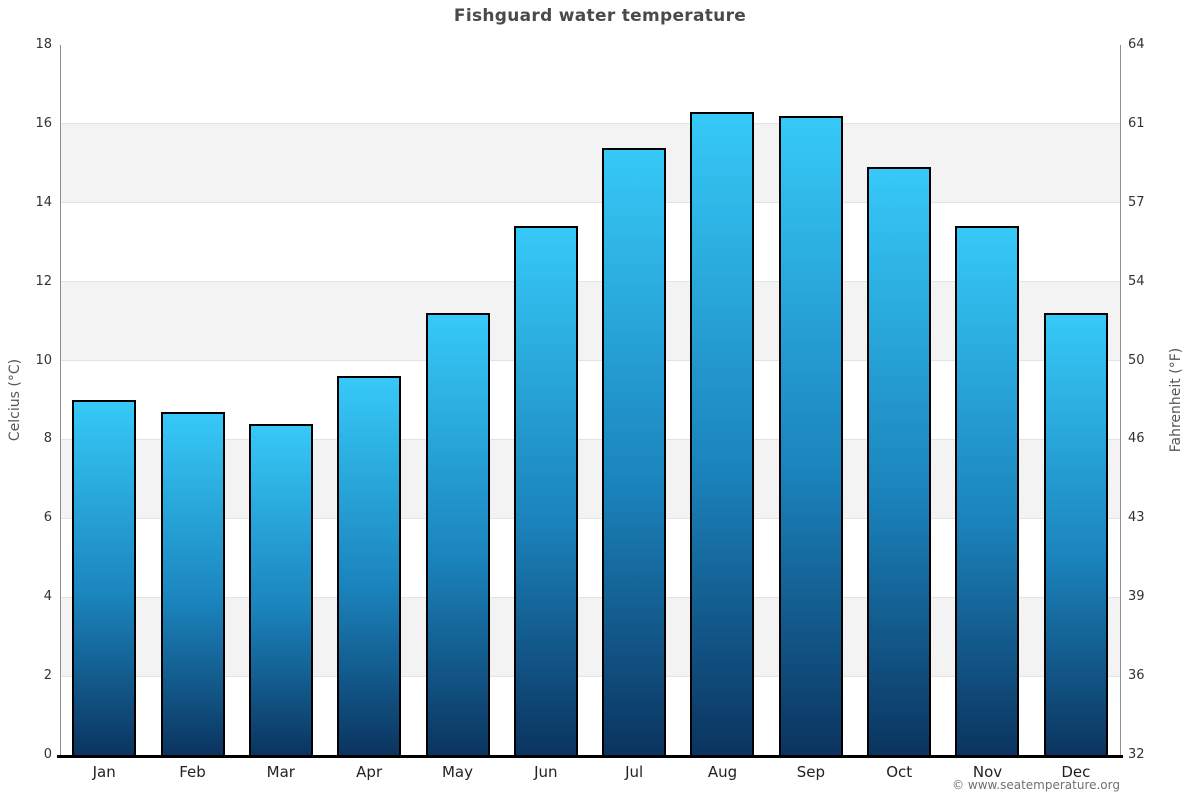 The height and width of the screenshot is (800, 1200). Describe the element at coordinates (47, 754) in the screenshot. I see `y-tick-left-0: 0` at that location.